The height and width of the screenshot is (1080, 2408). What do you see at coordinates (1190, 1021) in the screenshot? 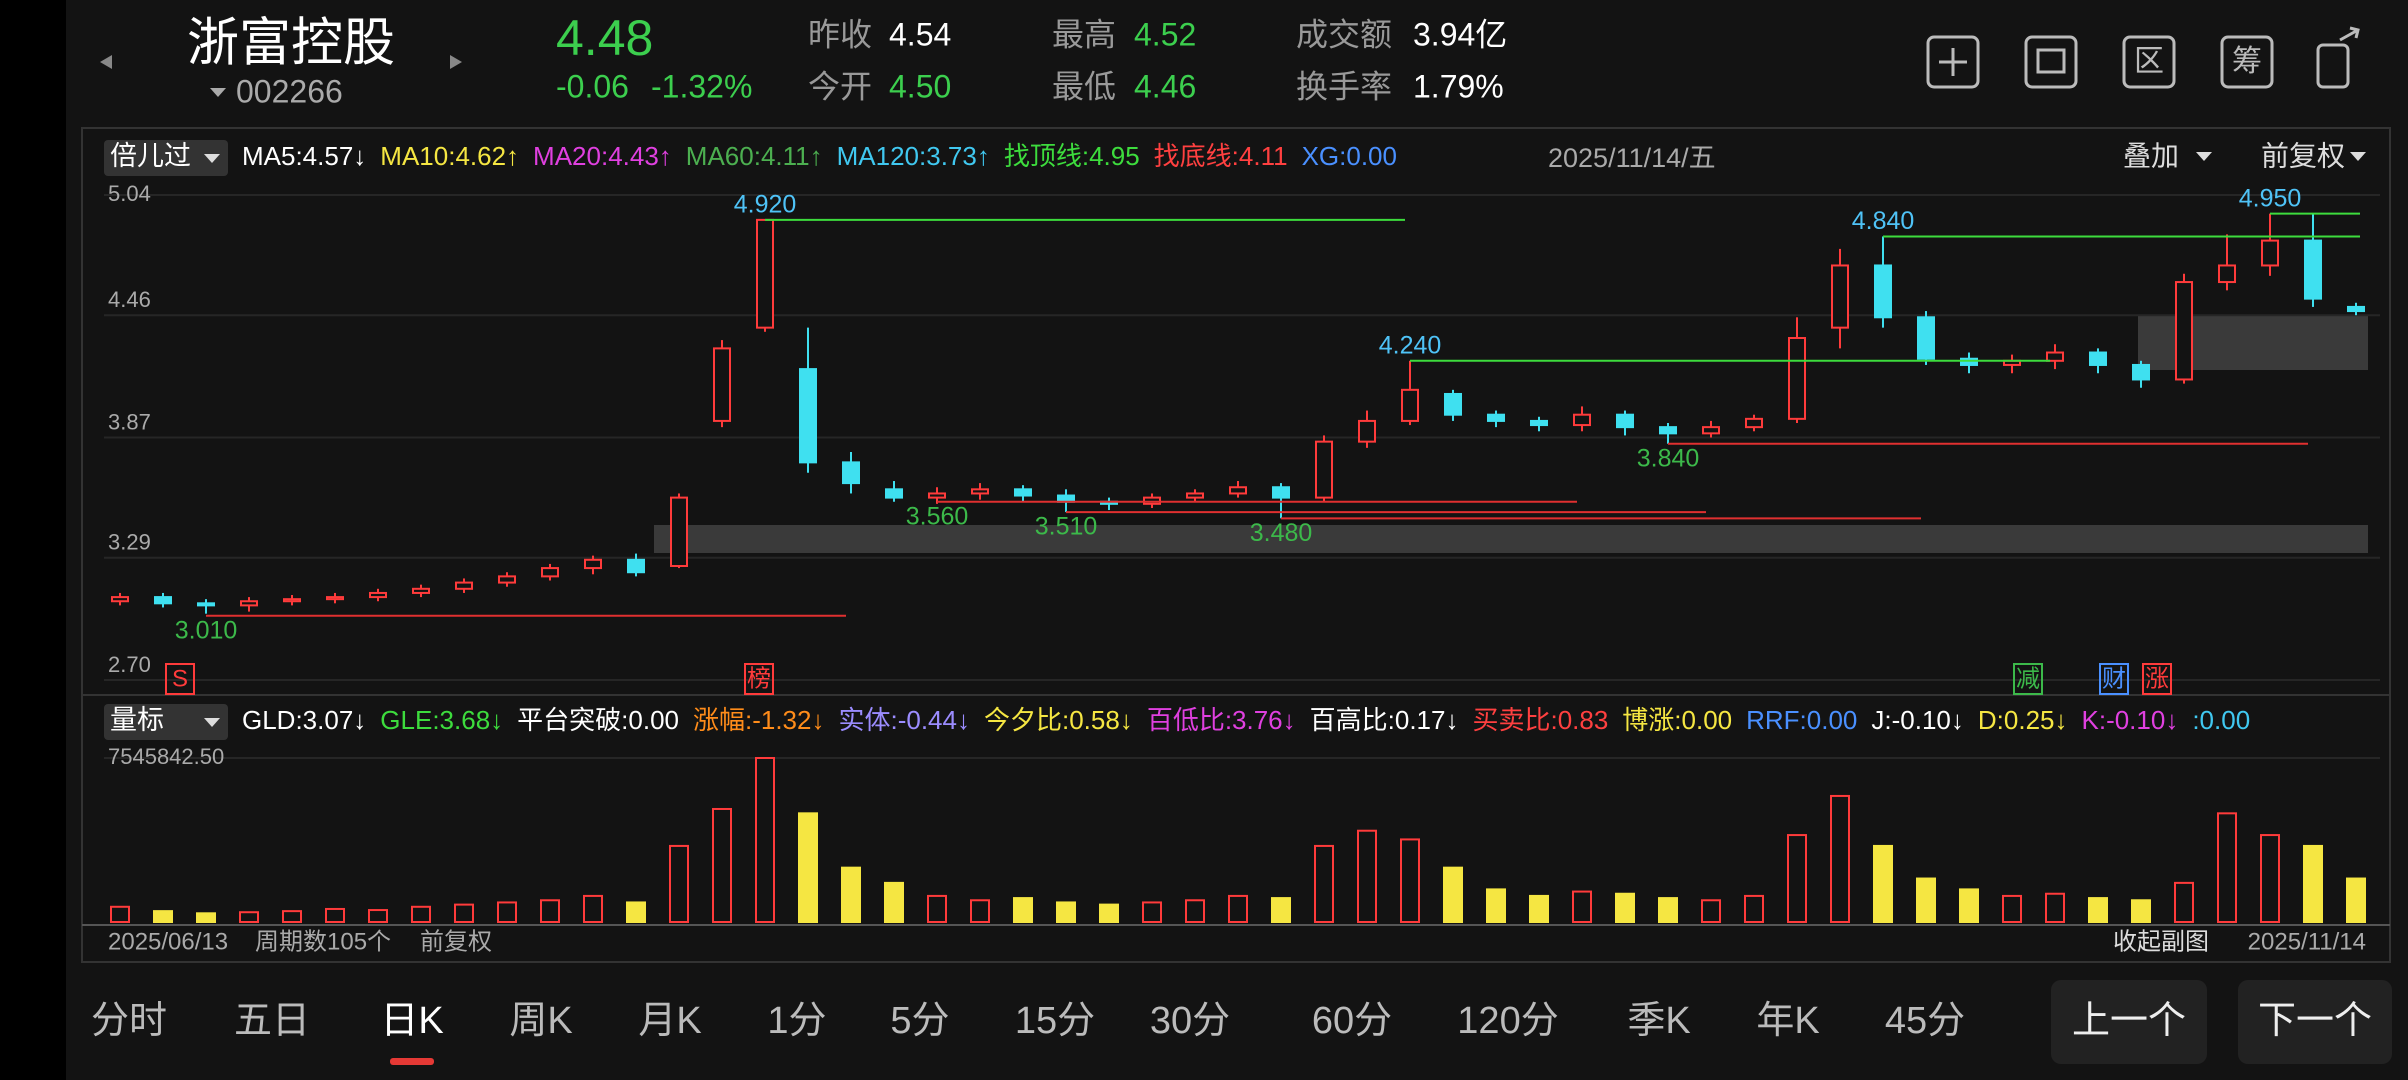
I see `period-tab: 30分` at bounding box center [1190, 1021].